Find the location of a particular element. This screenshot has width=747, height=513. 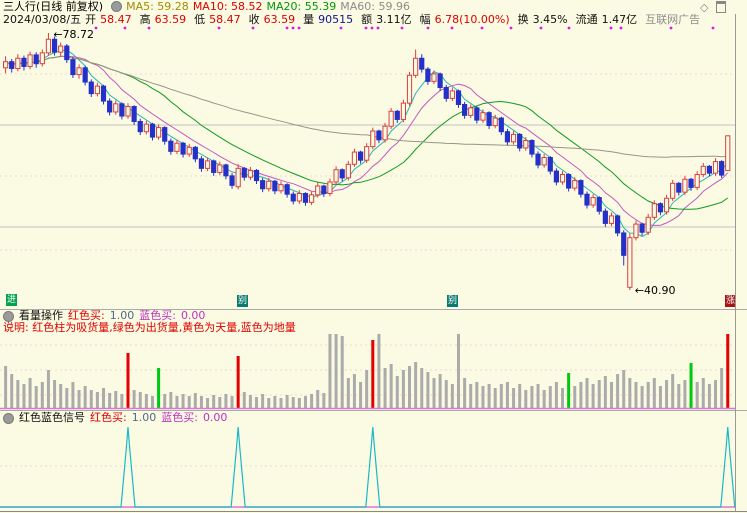

signal-red-buy-label: 红色买: is located at coordinates (108, 417).